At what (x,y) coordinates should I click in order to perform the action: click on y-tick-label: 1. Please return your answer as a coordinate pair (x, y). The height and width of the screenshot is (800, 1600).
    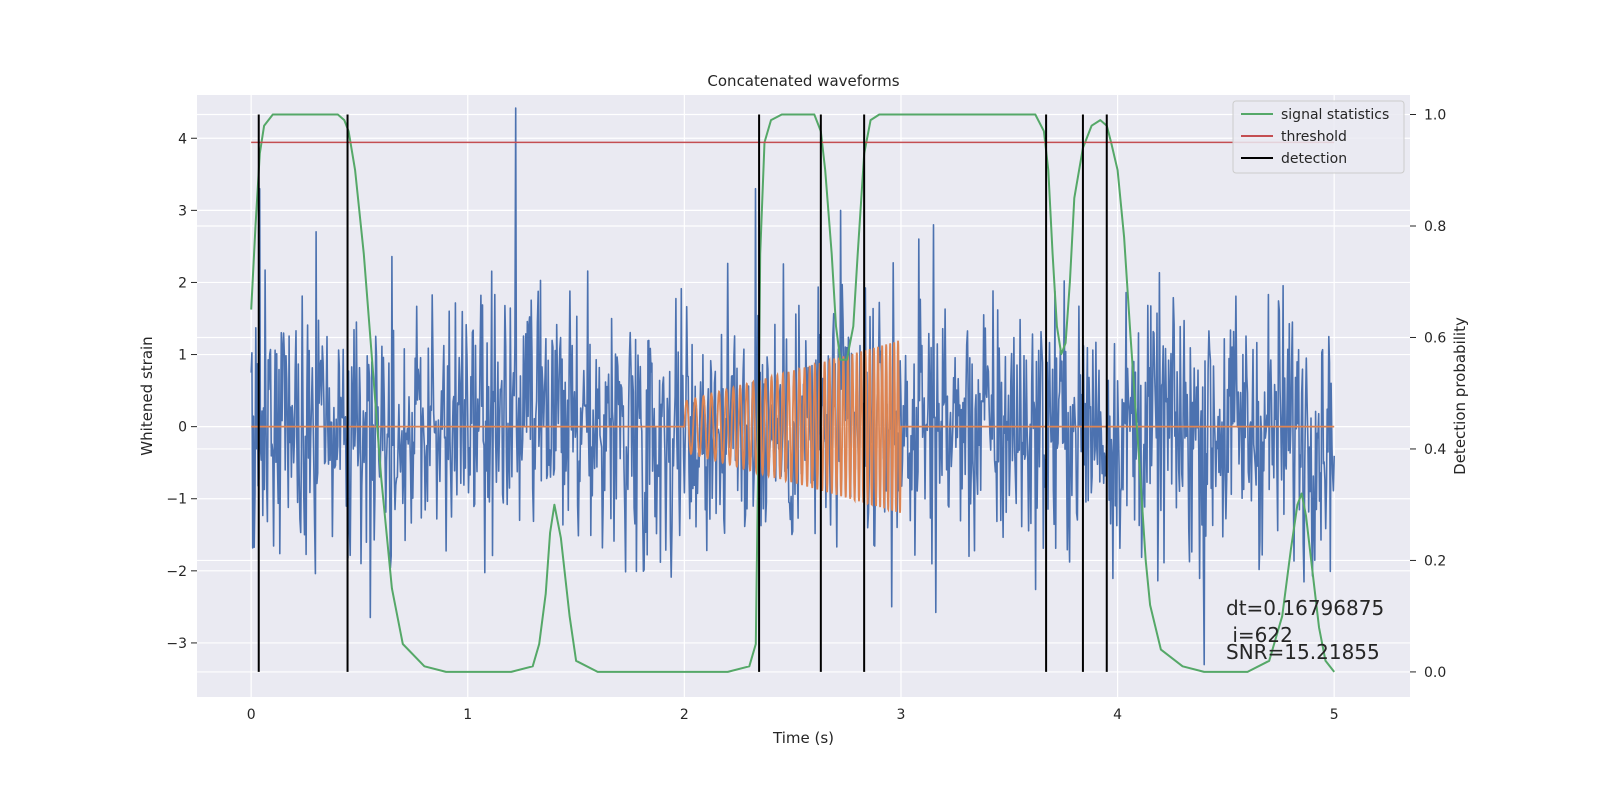
    Looking at the image, I should click on (182, 356).